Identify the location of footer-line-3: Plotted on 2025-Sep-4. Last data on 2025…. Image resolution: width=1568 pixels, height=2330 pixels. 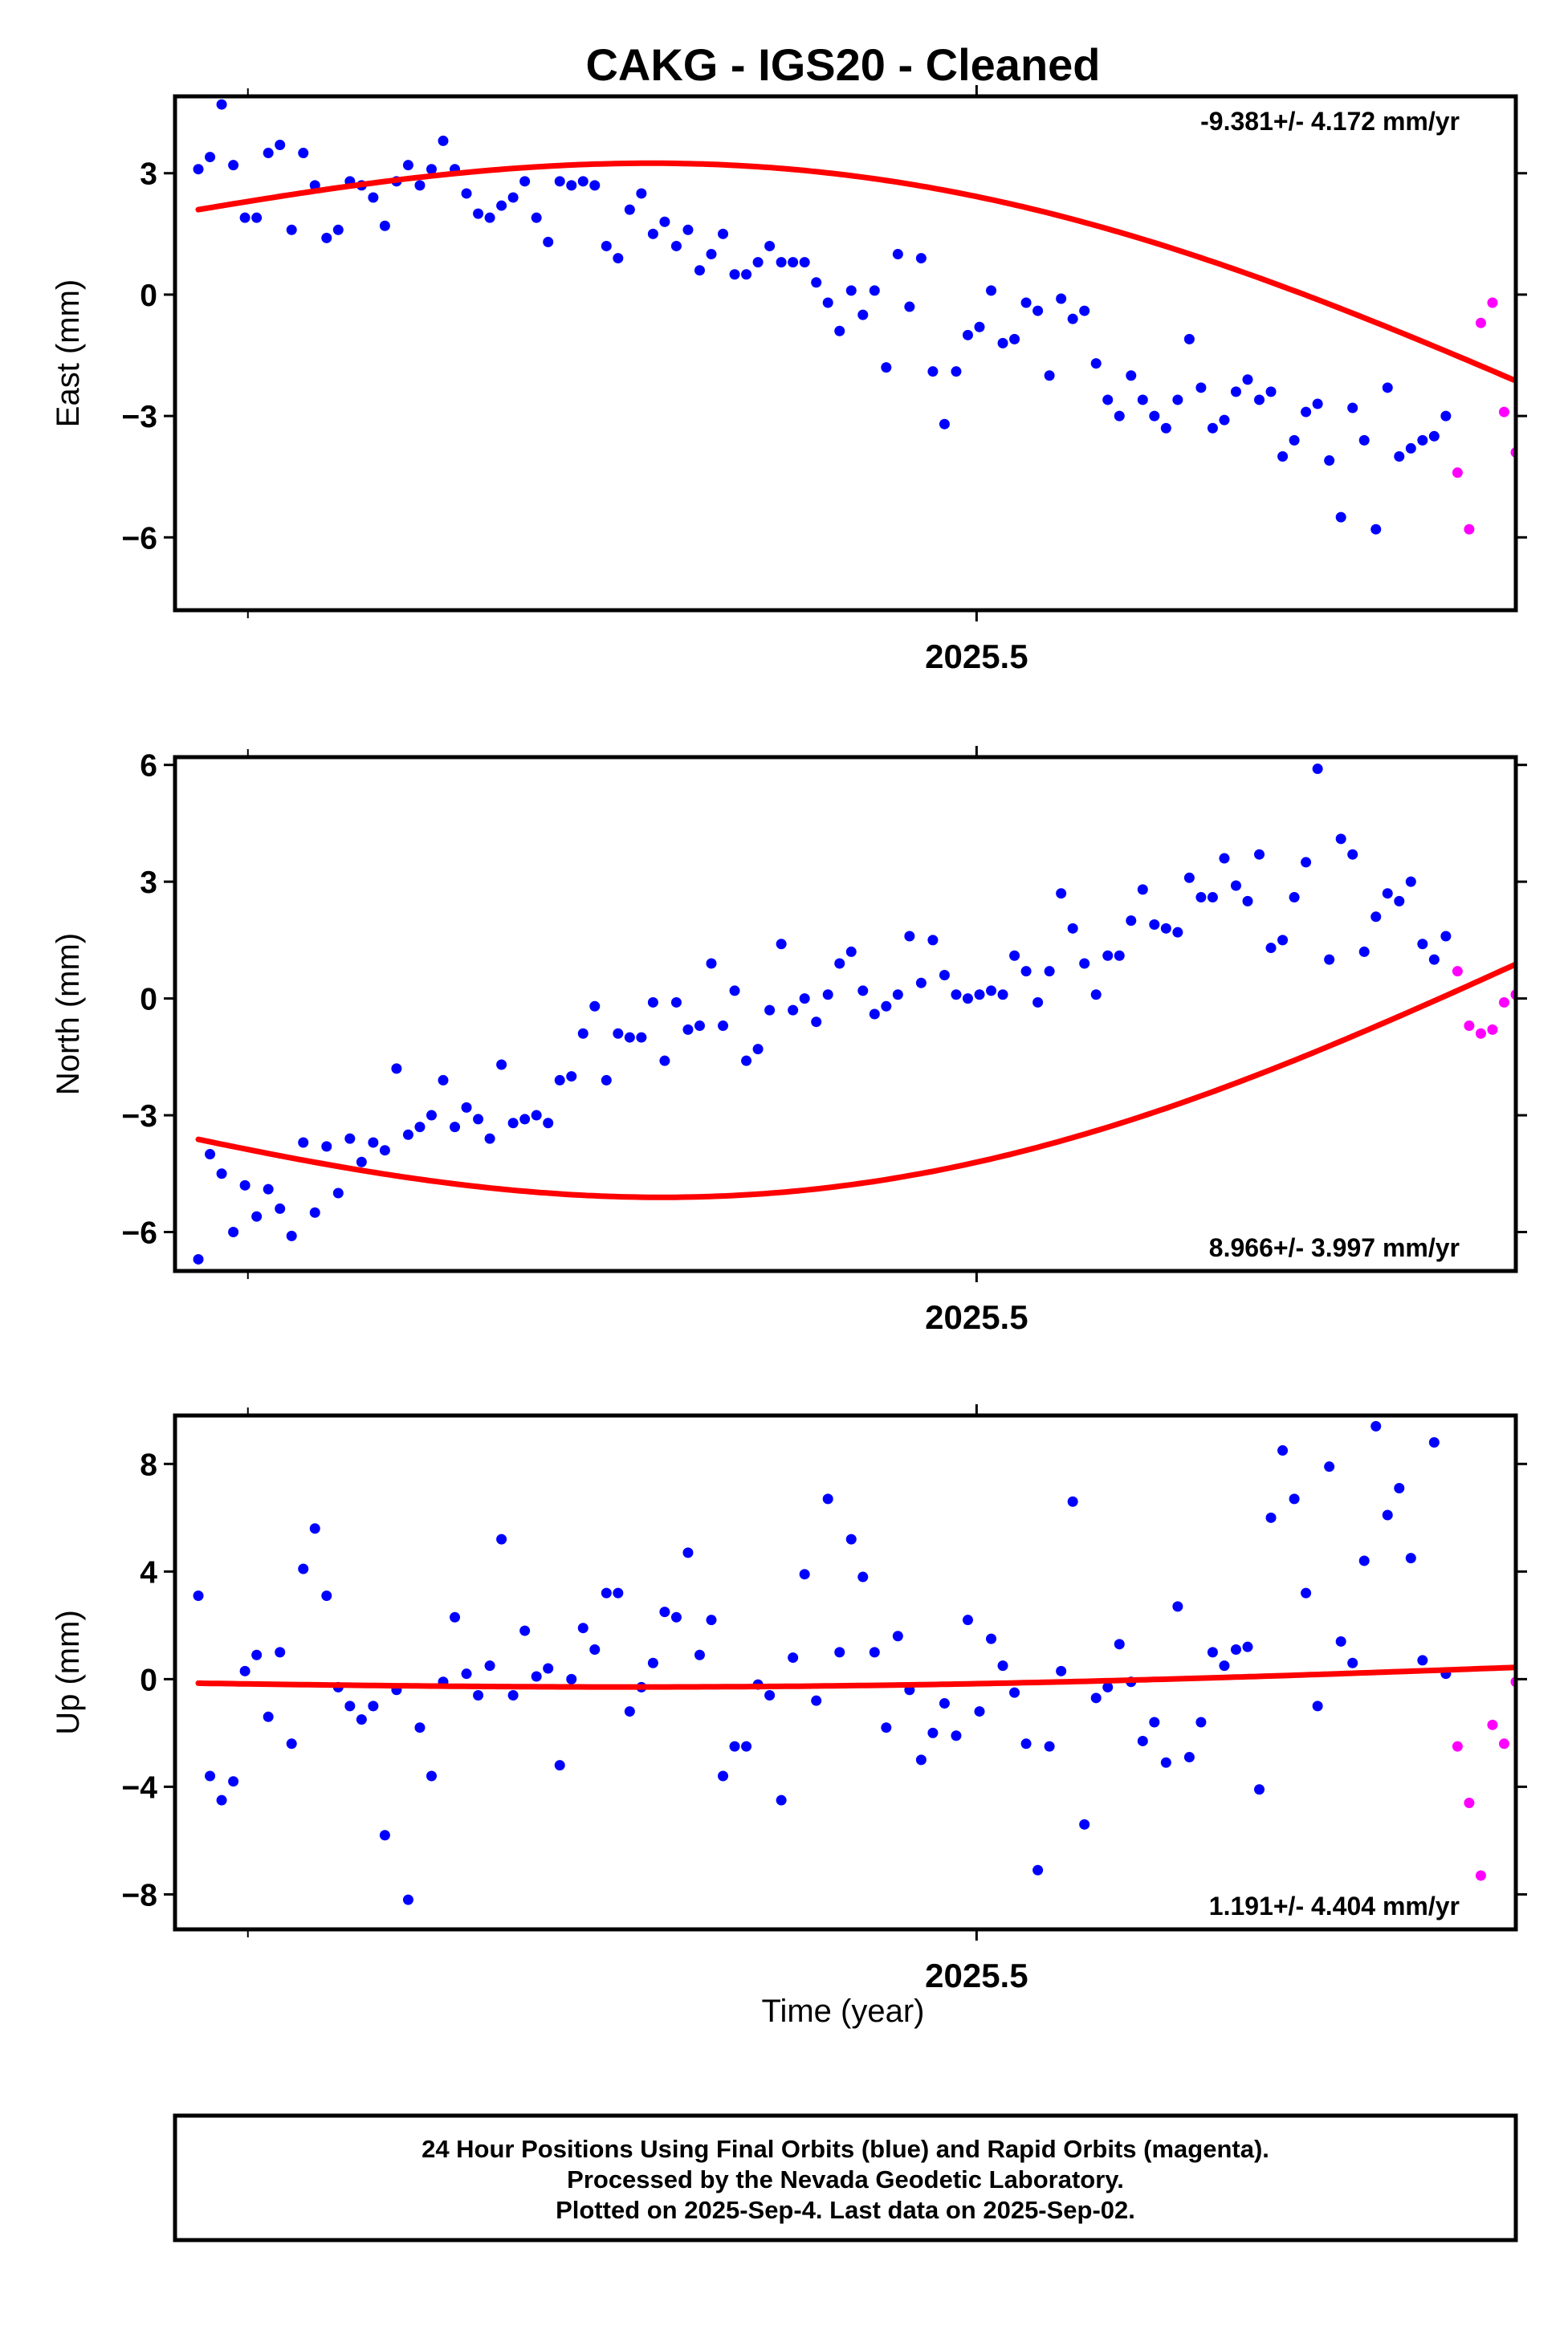
(845, 2210).